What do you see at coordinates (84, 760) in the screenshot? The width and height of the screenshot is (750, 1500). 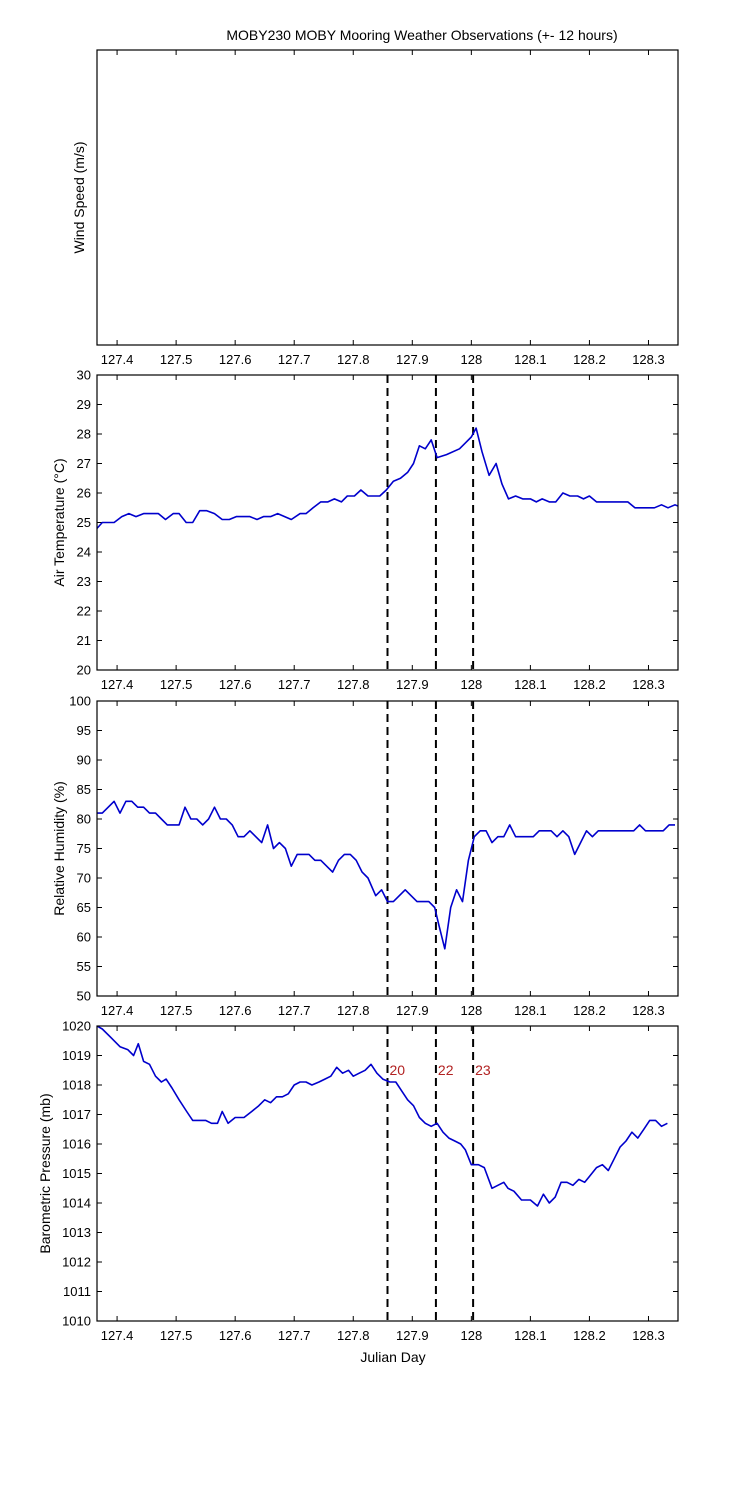 I see `y-tick-label: 90` at bounding box center [84, 760].